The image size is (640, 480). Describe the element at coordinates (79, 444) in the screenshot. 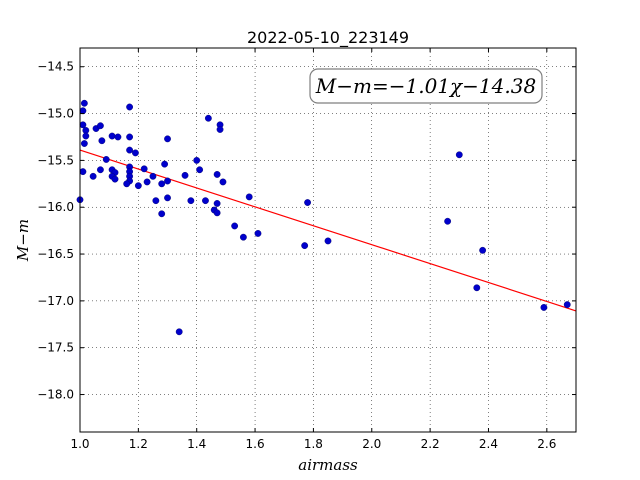

I see `x-tick-label: 1.0` at that location.